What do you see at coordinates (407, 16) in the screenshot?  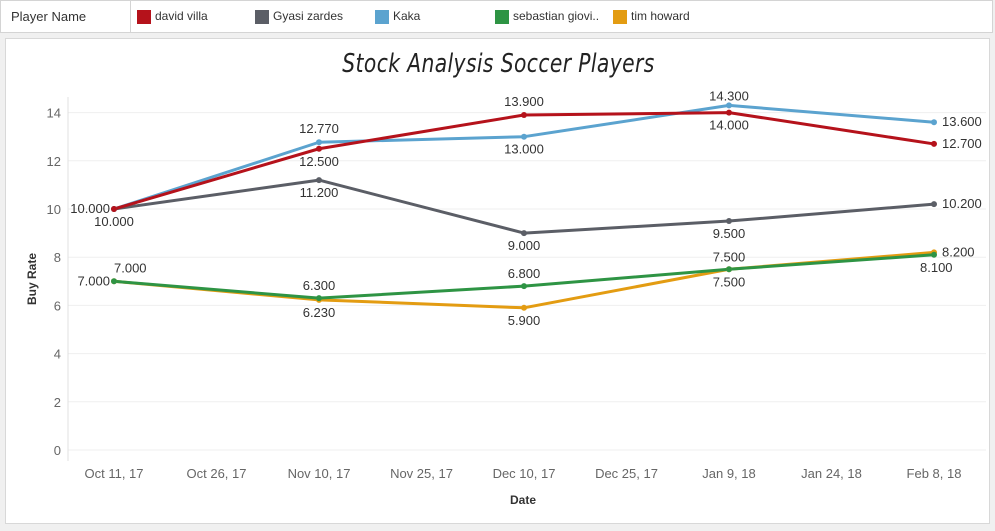 I see `legend-label: Kaka` at bounding box center [407, 16].